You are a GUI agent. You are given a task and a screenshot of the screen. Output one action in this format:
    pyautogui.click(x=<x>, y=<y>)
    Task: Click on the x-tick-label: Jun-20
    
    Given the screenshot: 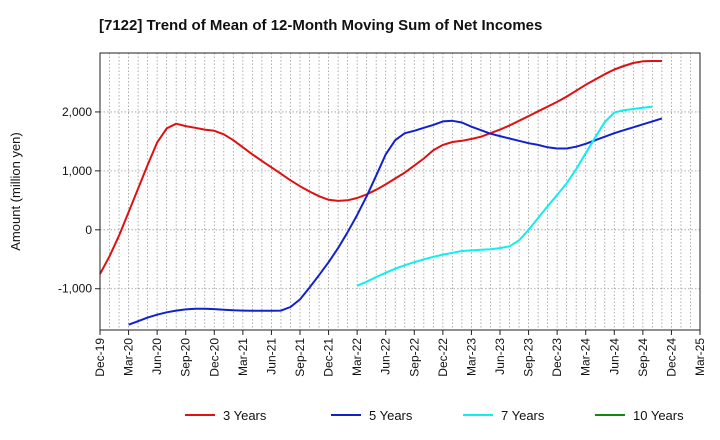 What is the action you would take?
    pyautogui.click(x=157, y=356)
    